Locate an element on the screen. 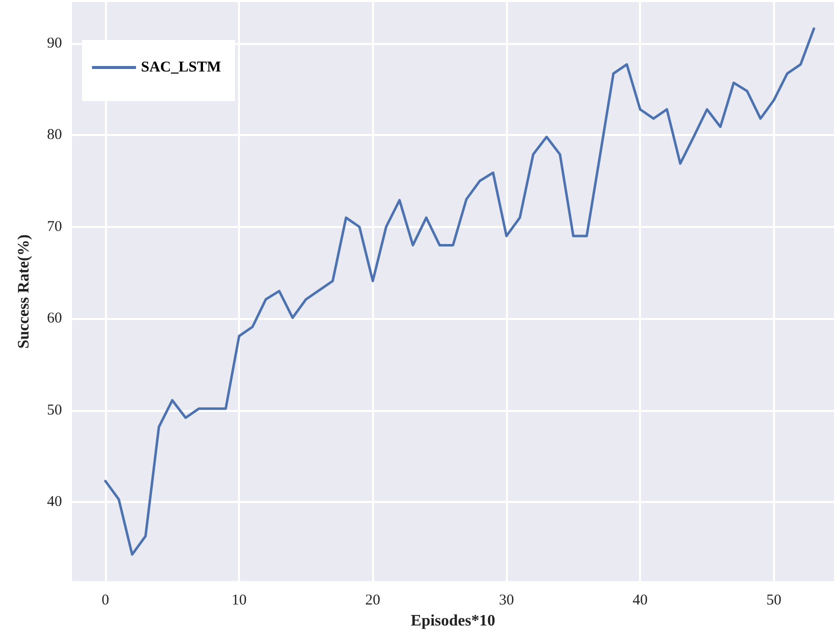 The height and width of the screenshot is (634, 838). x-tick-label: 0 is located at coordinates (106, 600).